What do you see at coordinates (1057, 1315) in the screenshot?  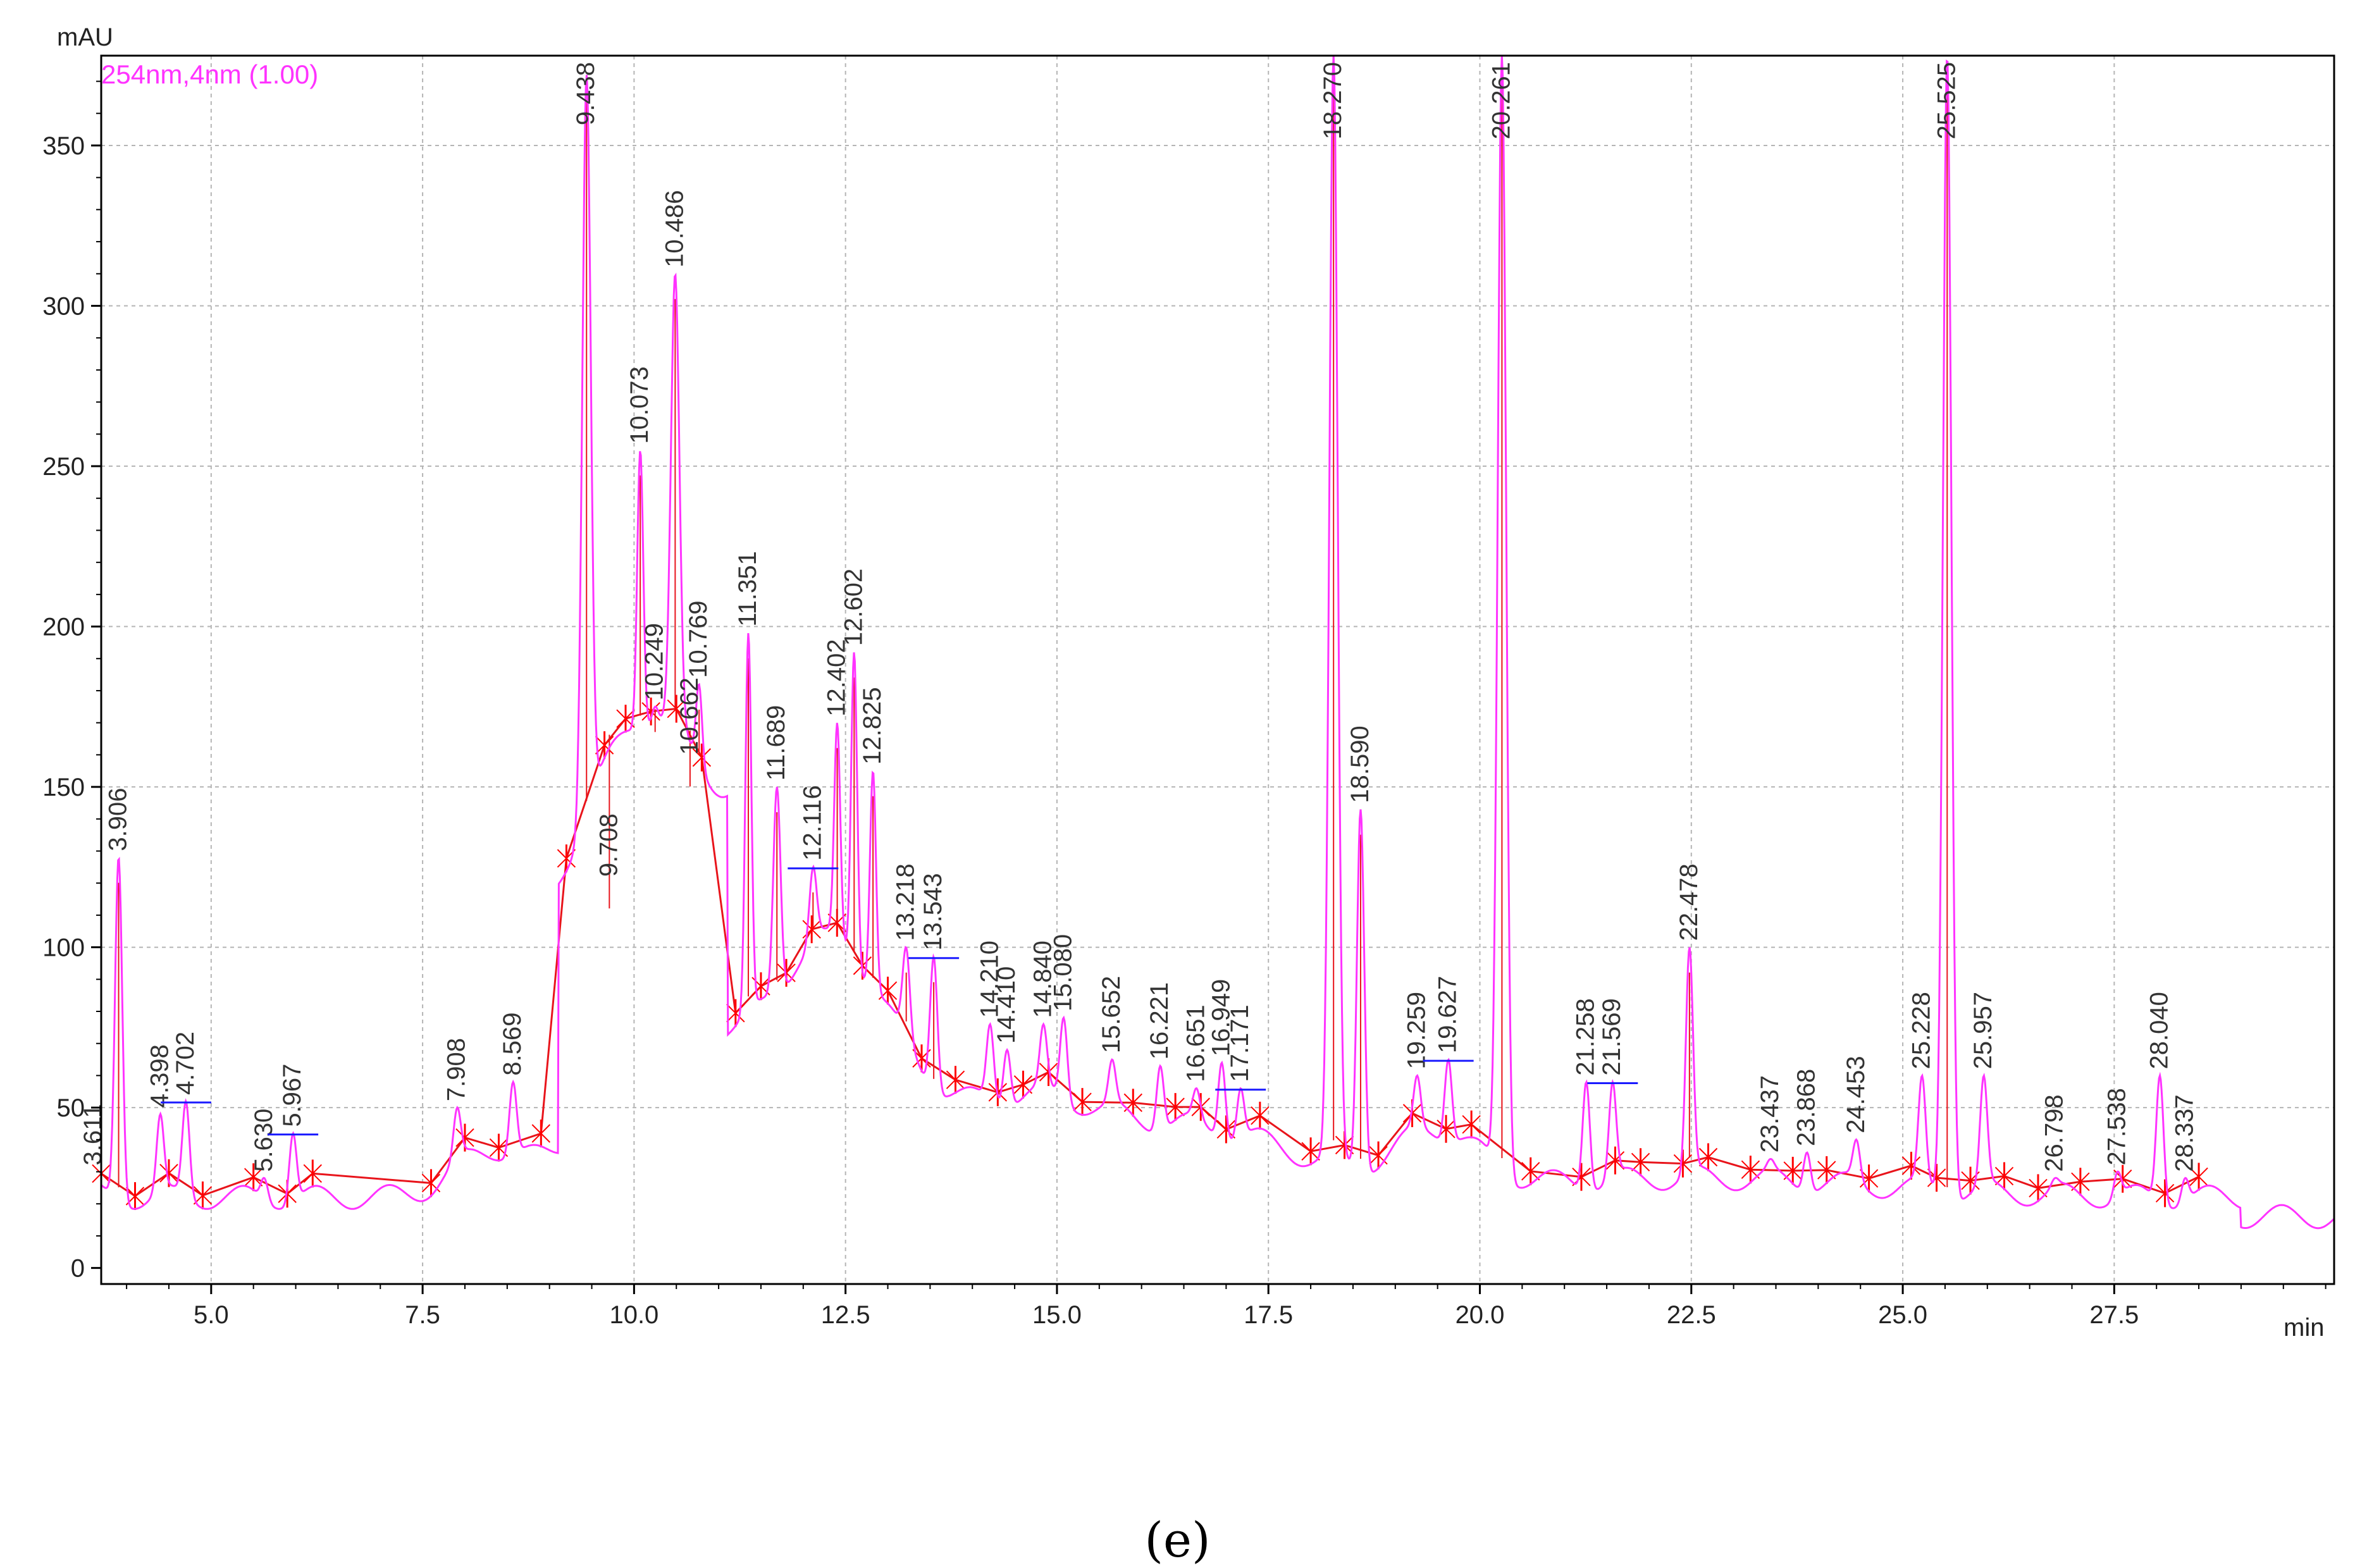 I see `x-tick-label: 15.0` at bounding box center [1057, 1315].